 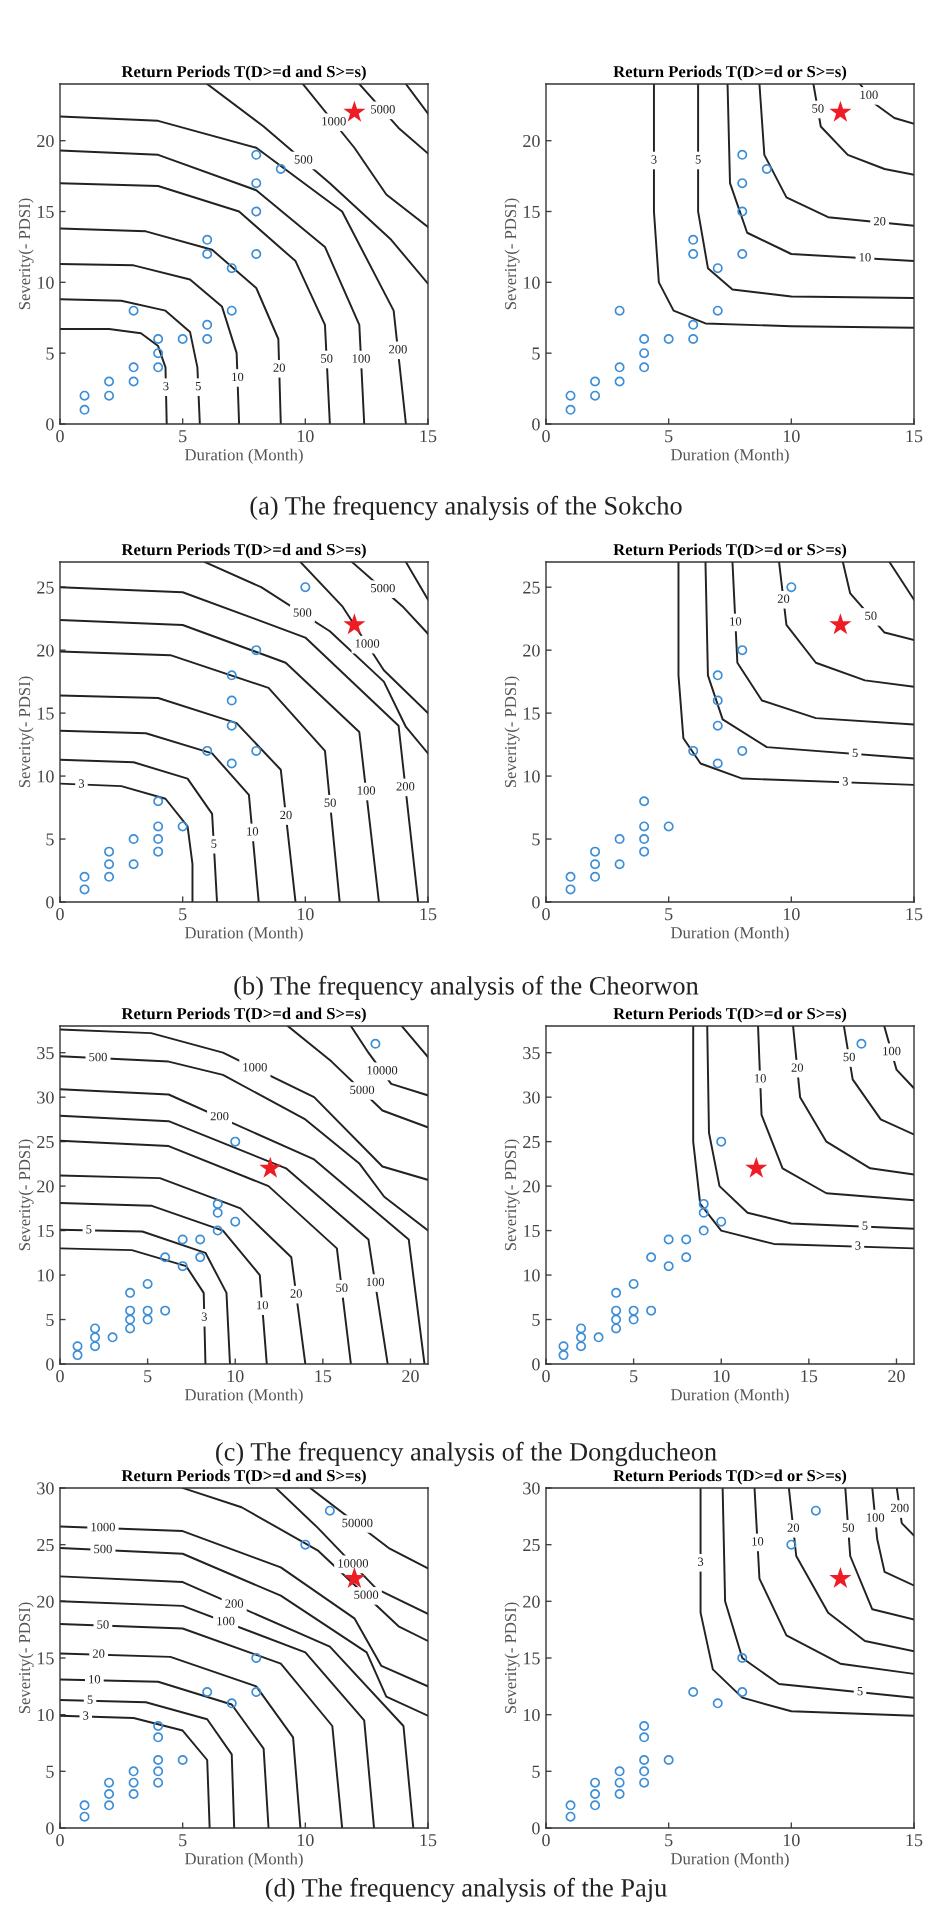 What do you see at coordinates (410, 1376) in the screenshot?
I see `x-tick-label: 20` at bounding box center [410, 1376].